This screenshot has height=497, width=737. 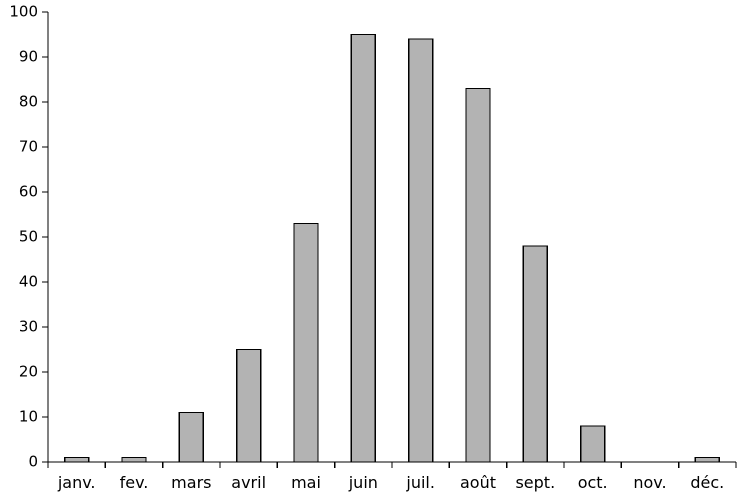 What do you see at coordinates (28, 327) in the screenshot?
I see `y-axis-tick-label: 30` at bounding box center [28, 327].